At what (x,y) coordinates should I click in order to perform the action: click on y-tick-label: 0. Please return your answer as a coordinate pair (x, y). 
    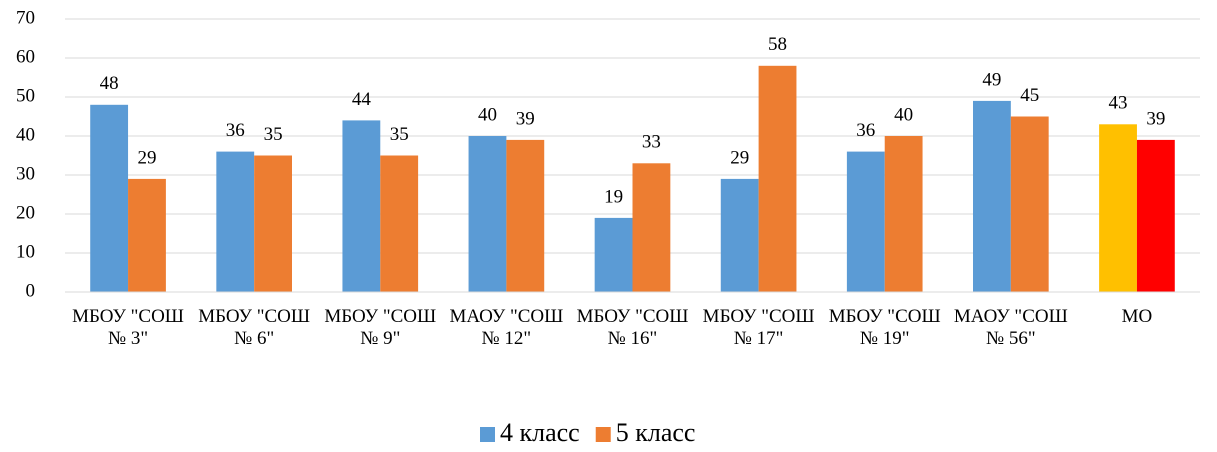
    Looking at the image, I should click on (31, 290).